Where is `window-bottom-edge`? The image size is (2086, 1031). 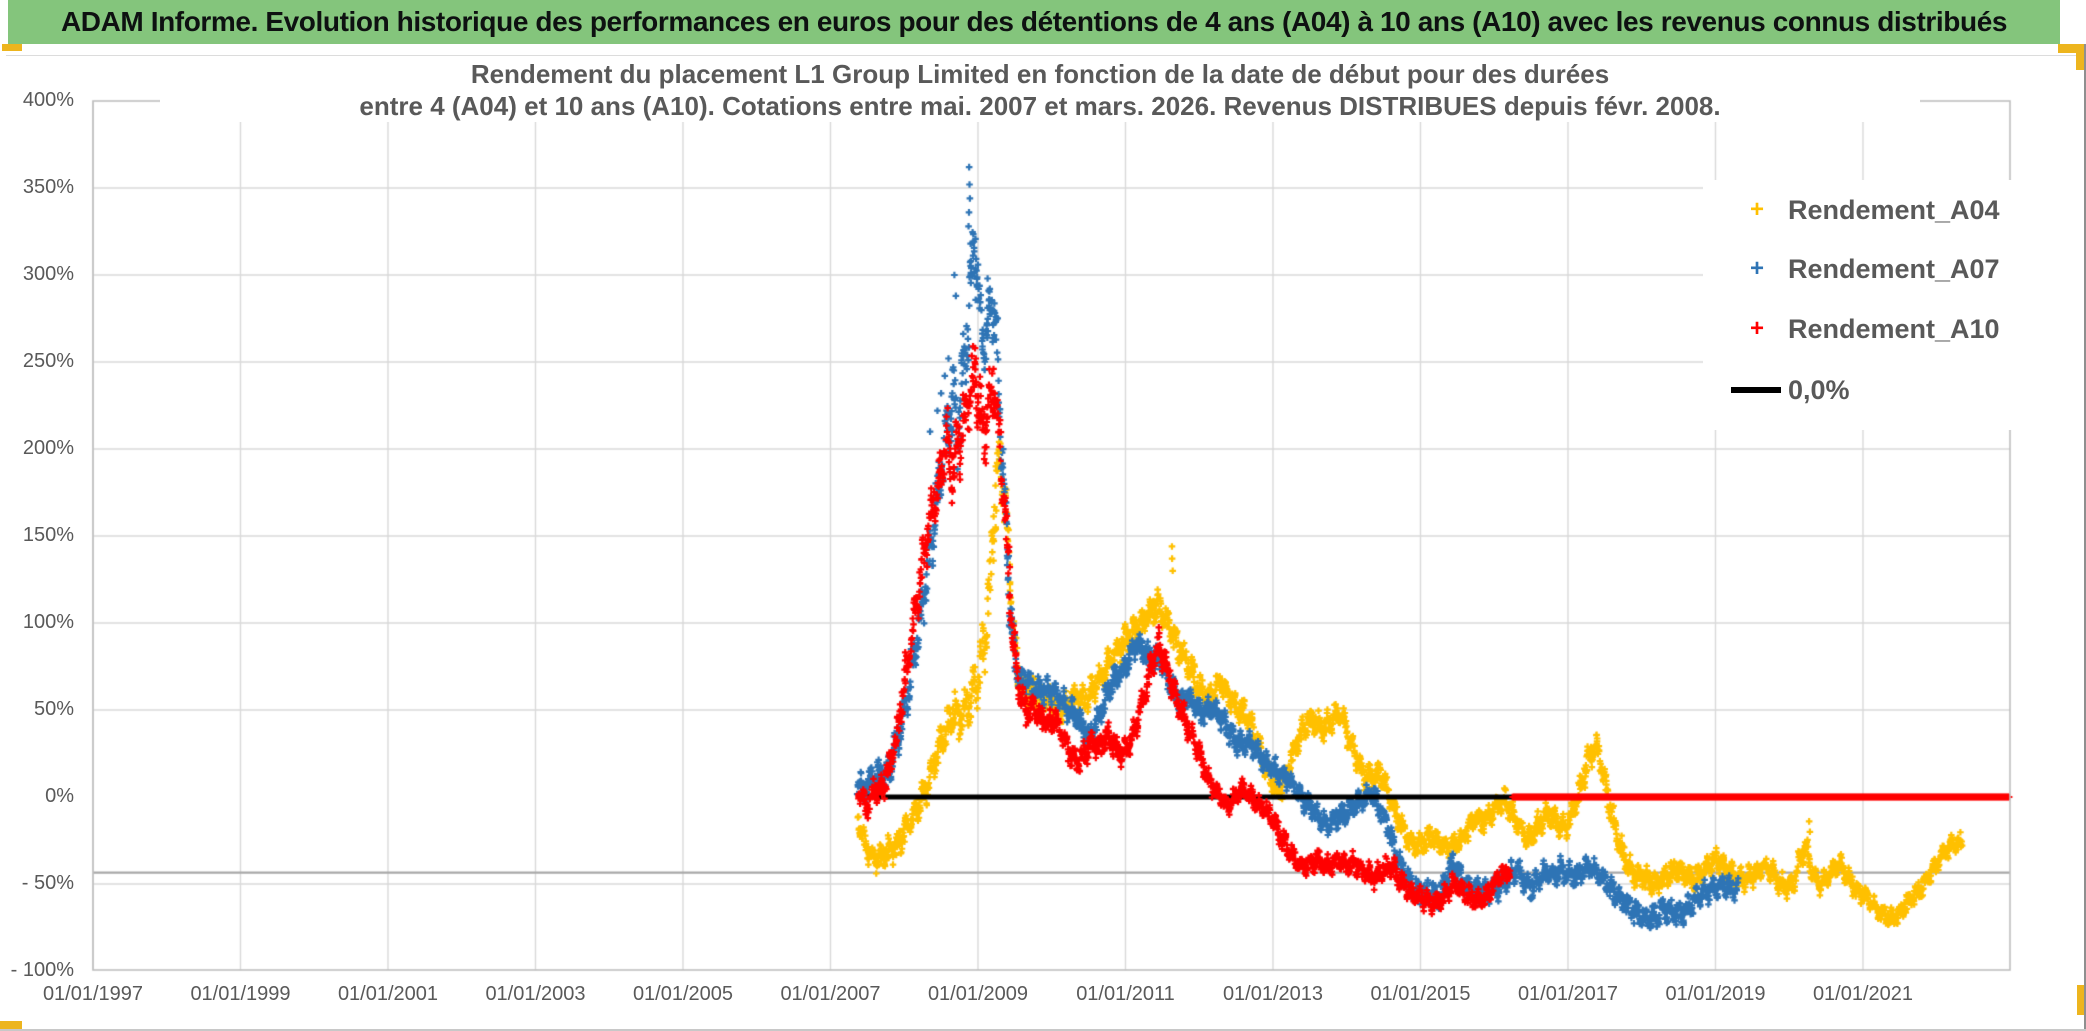 window-bottom-edge is located at coordinates (1043, 1030).